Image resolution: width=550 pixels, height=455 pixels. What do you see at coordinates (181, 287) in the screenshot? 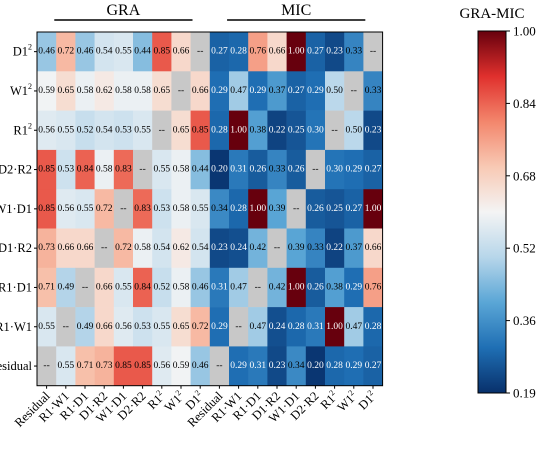
I see `cell-value-label: 0.58` at bounding box center [181, 287].